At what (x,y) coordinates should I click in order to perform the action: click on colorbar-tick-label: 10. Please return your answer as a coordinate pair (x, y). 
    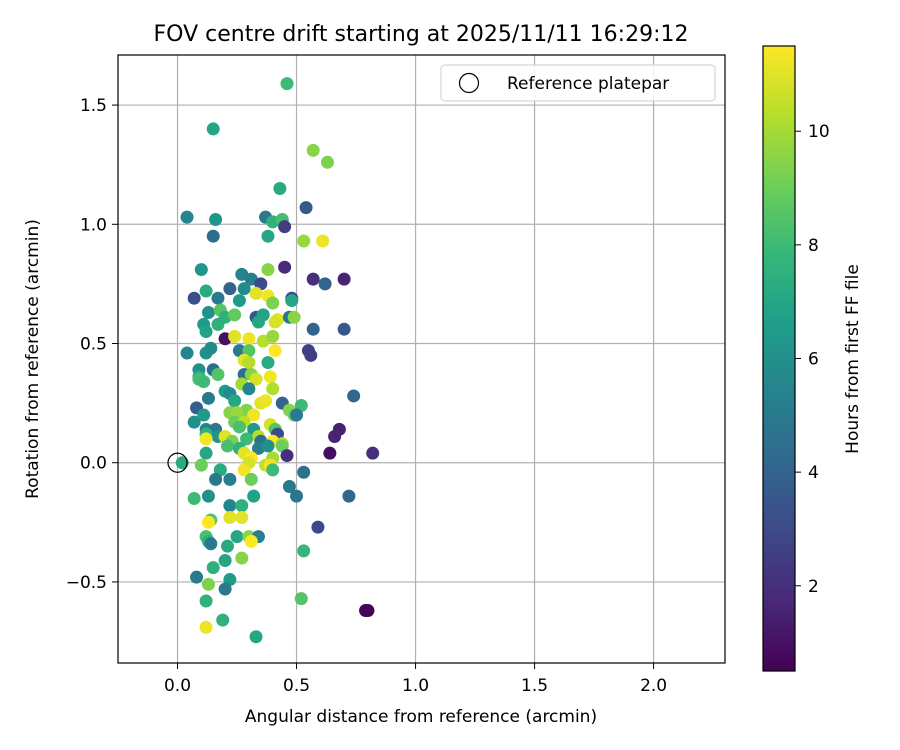
    Looking at the image, I should click on (819, 132).